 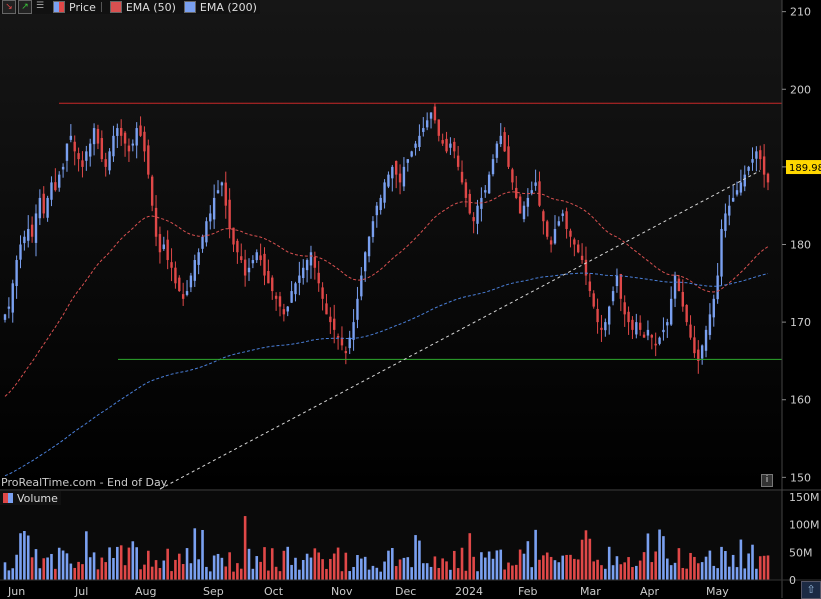 What do you see at coordinates (767, 480) in the screenshot?
I see `info-icon: i` at bounding box center [767, 480].